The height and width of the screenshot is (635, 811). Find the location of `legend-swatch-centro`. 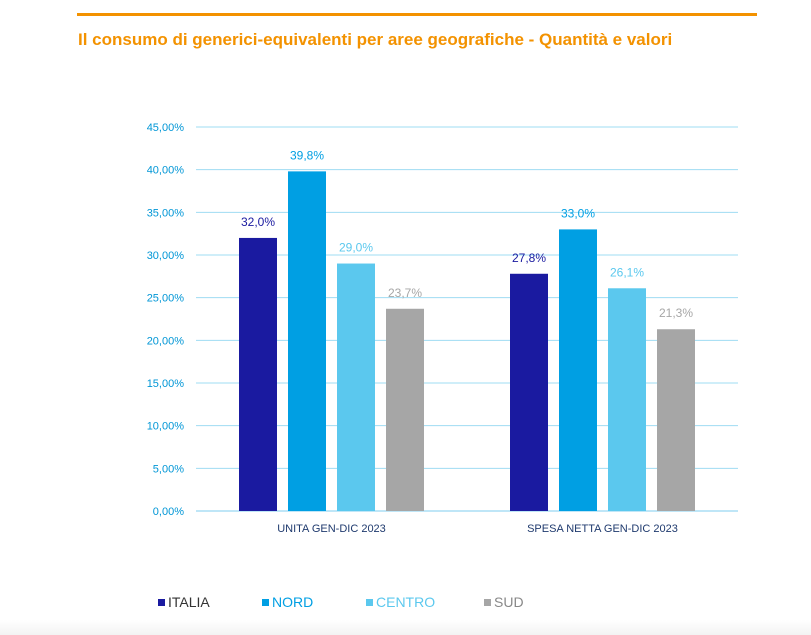

legend-swatch-centro is located at coordinates (369, 602).